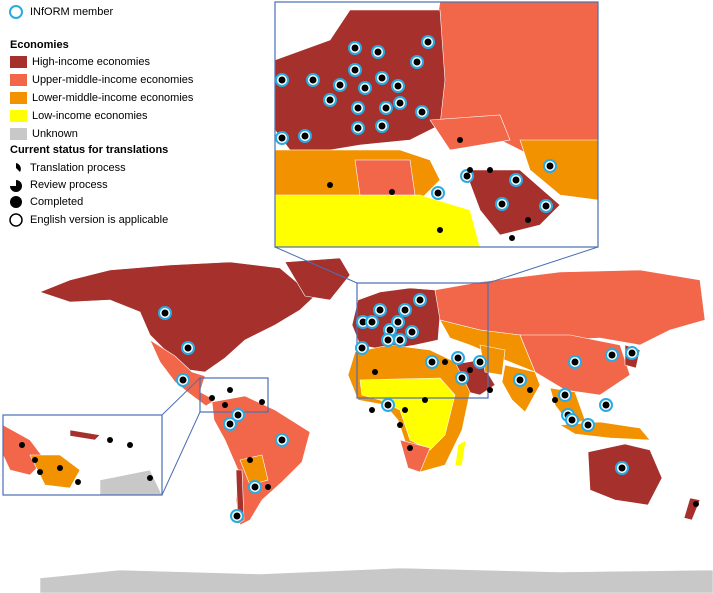 The height and width of the screenshot is (593, 713). I want to click on madagascar, so click(460, 453).